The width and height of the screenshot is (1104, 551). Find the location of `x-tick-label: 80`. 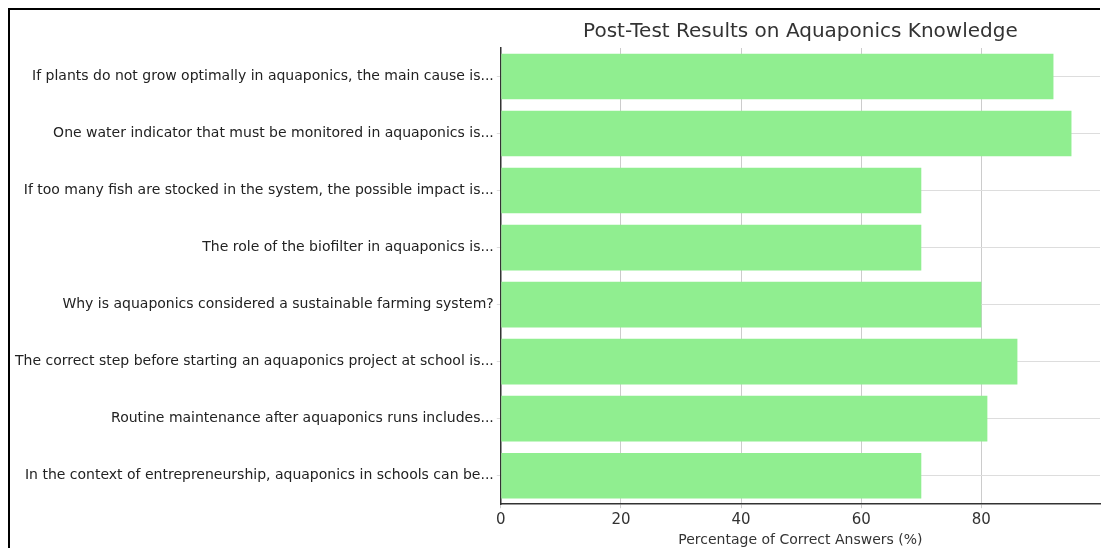

x-tick-label: 80 is located at coordinates (981, 519).